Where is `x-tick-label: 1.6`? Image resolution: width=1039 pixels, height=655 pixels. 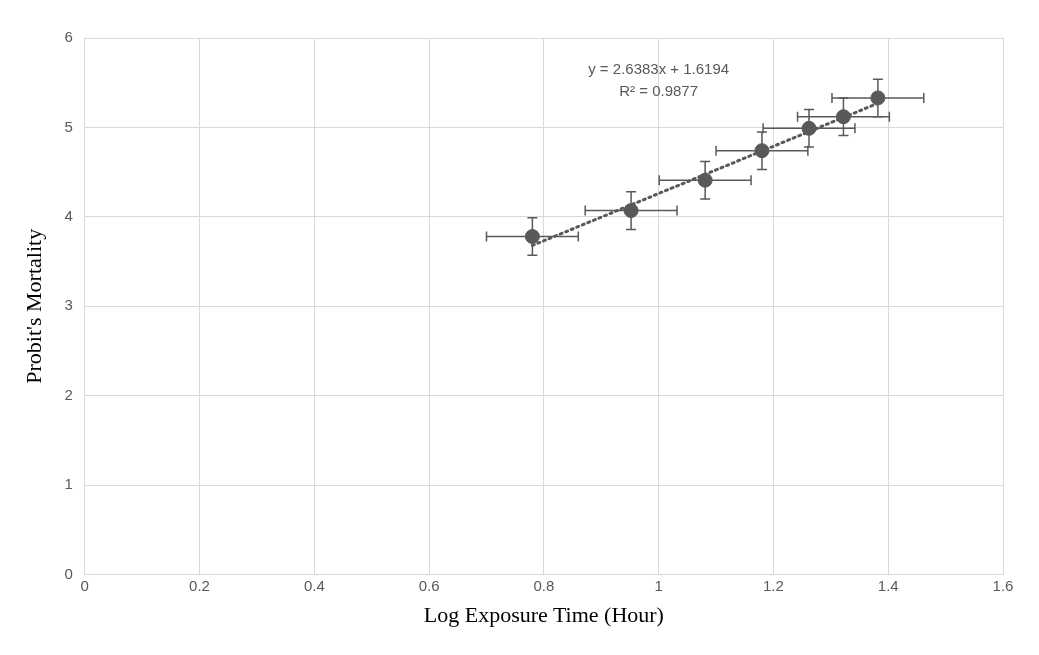 x-tick-label: 1.6 is located at coordinates (1003, 585).